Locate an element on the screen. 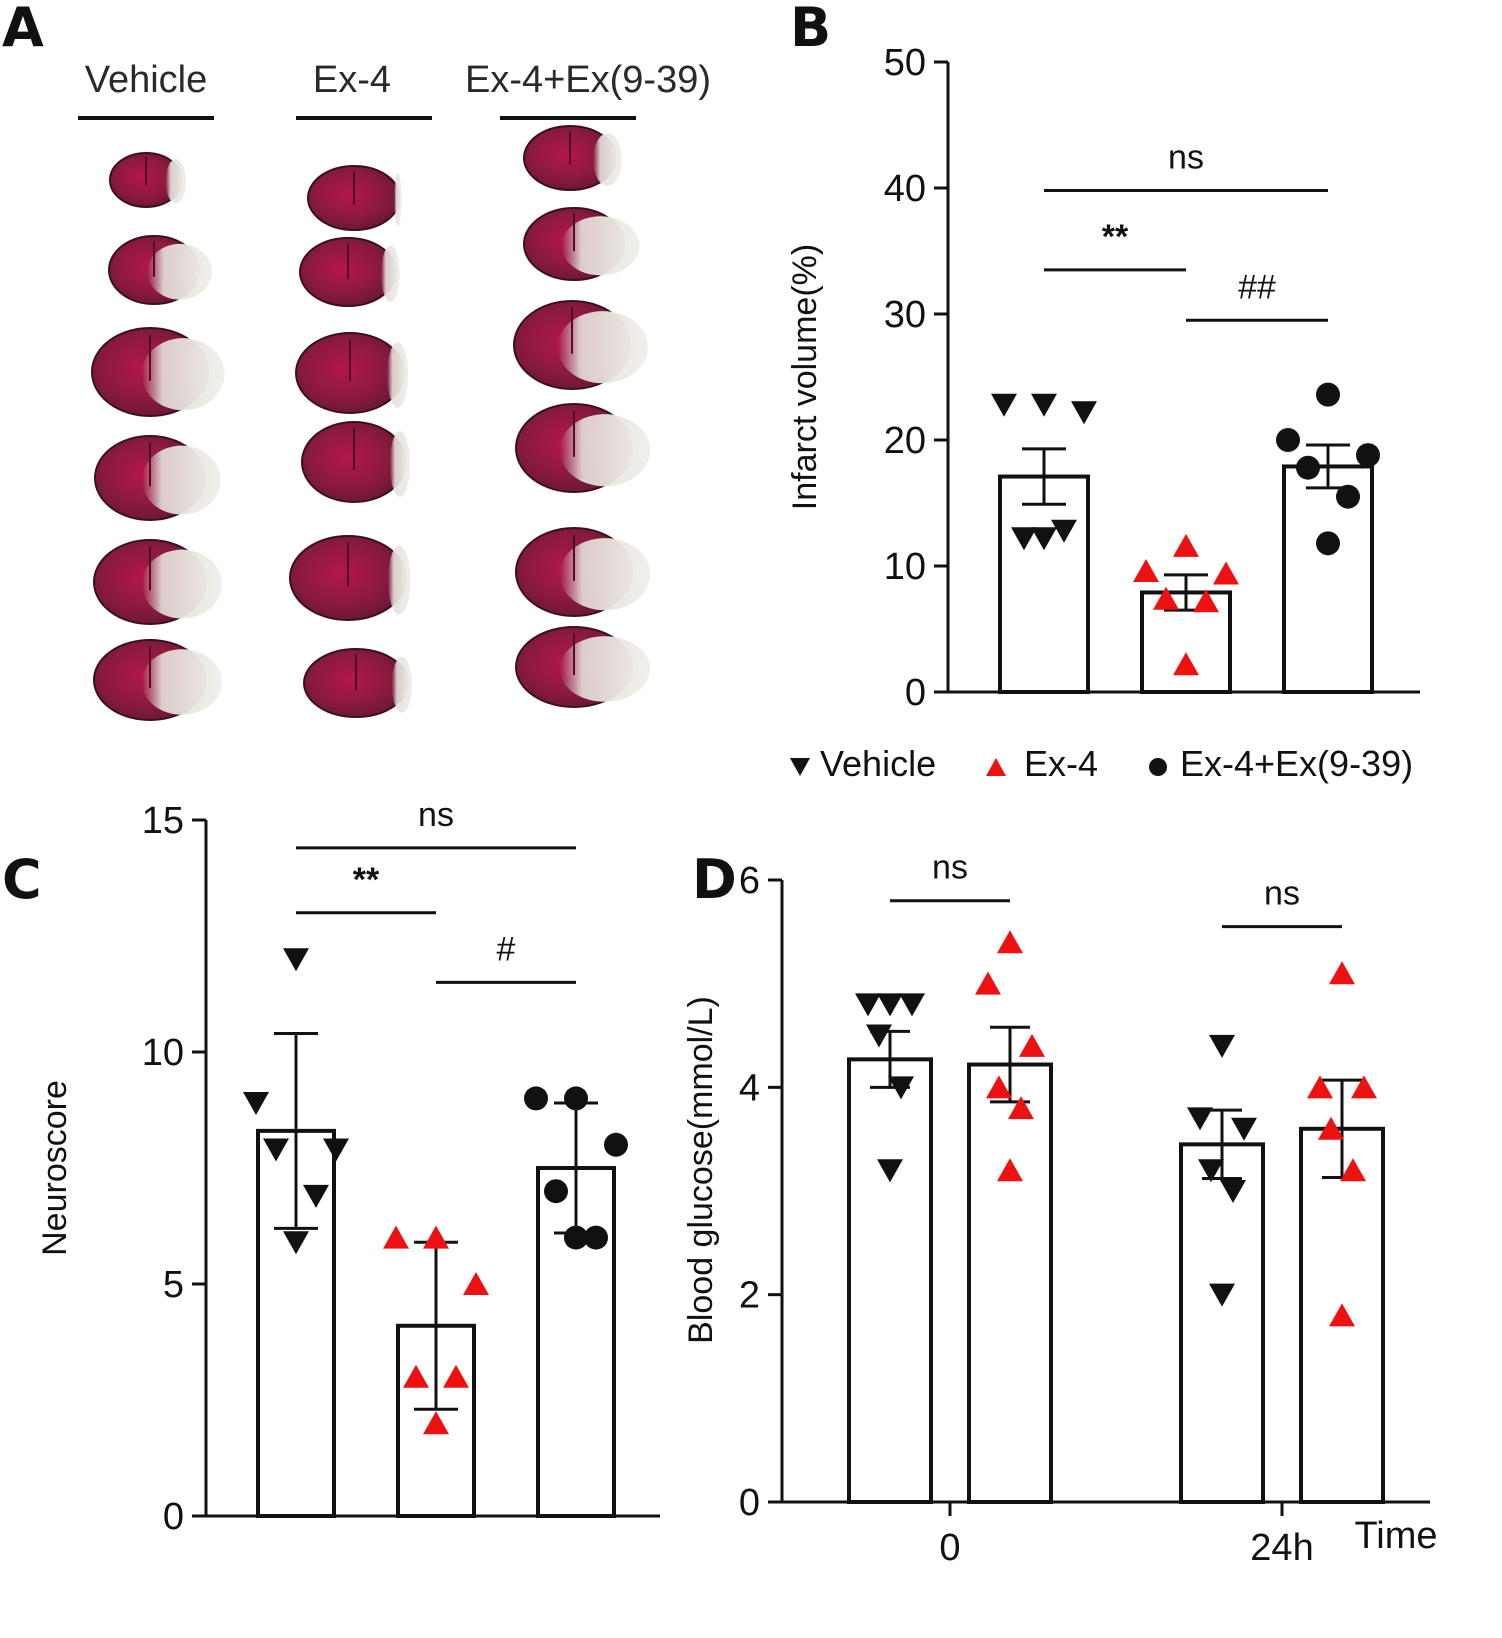  legend-ex4-label: Ex-4 is located at coordinates (1061, 763).